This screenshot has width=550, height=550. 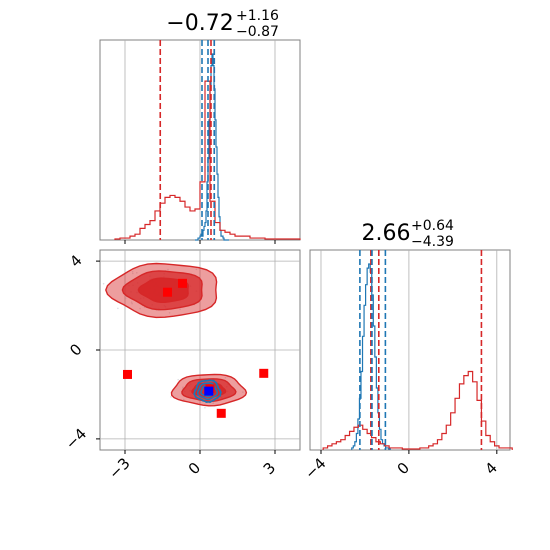 I want to click on joint-grid, so click(x=200, y=350).